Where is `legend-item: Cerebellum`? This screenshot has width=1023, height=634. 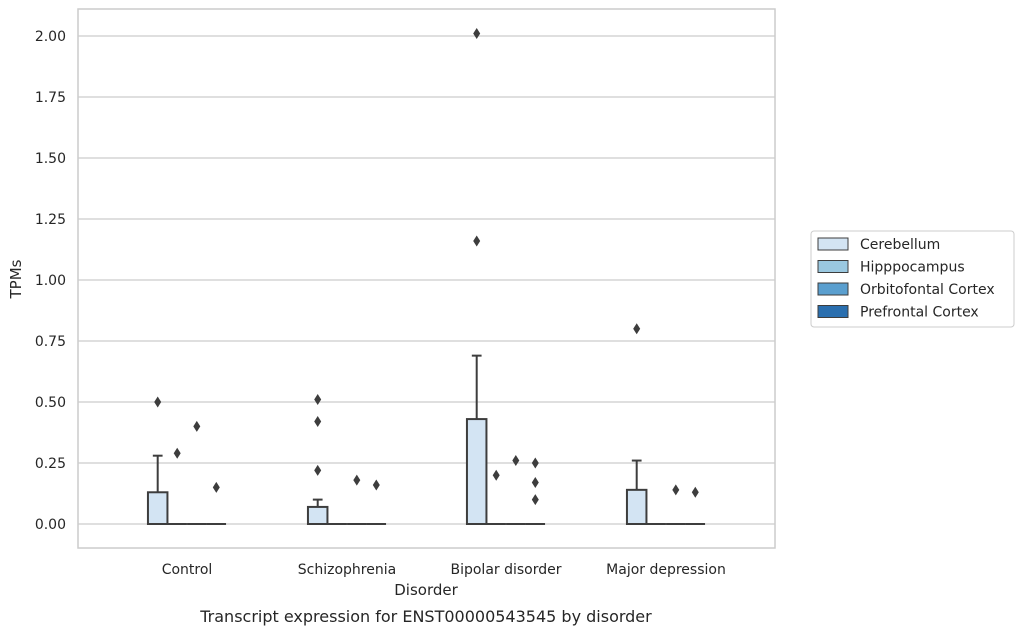
legend-item: Cerebellum is located at coordinates (878, 245).